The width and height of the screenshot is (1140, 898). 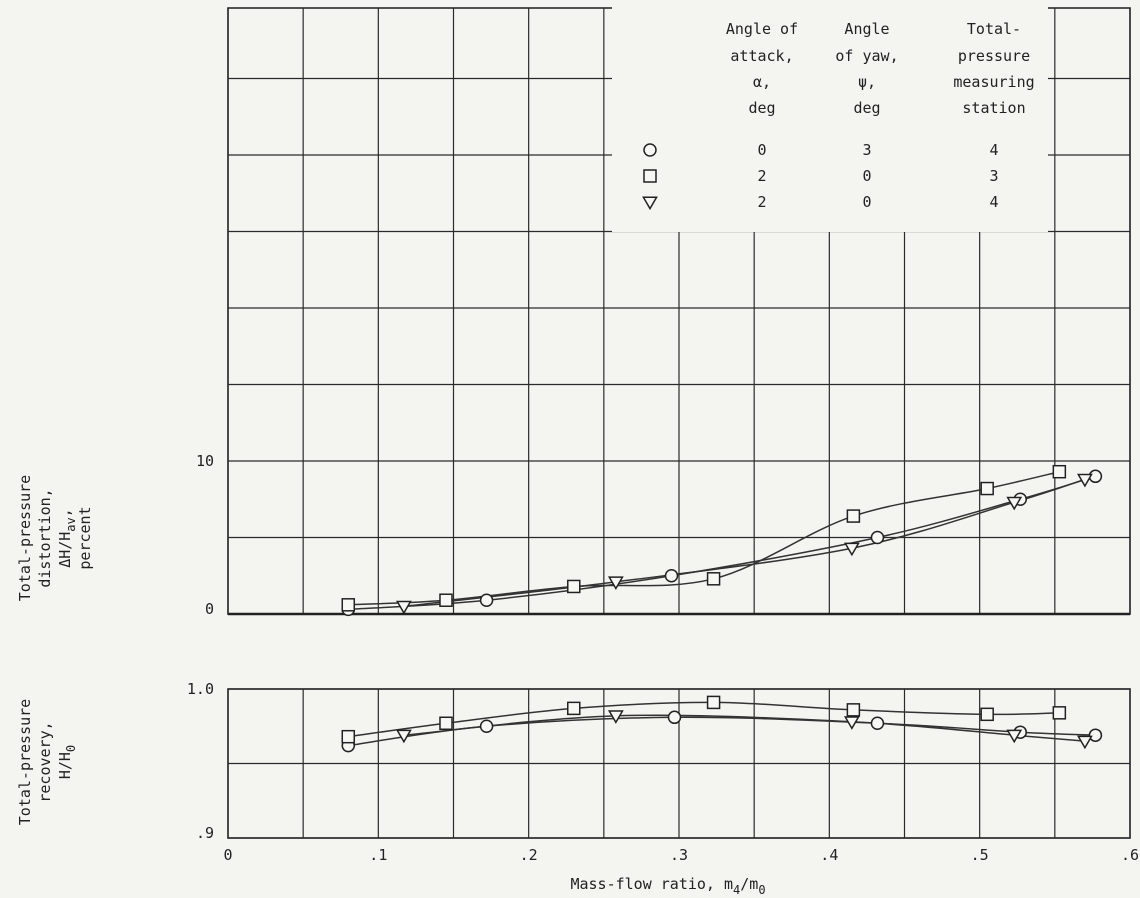 I want to click on legend-psi-value: 3, so click(x=866, y=150).